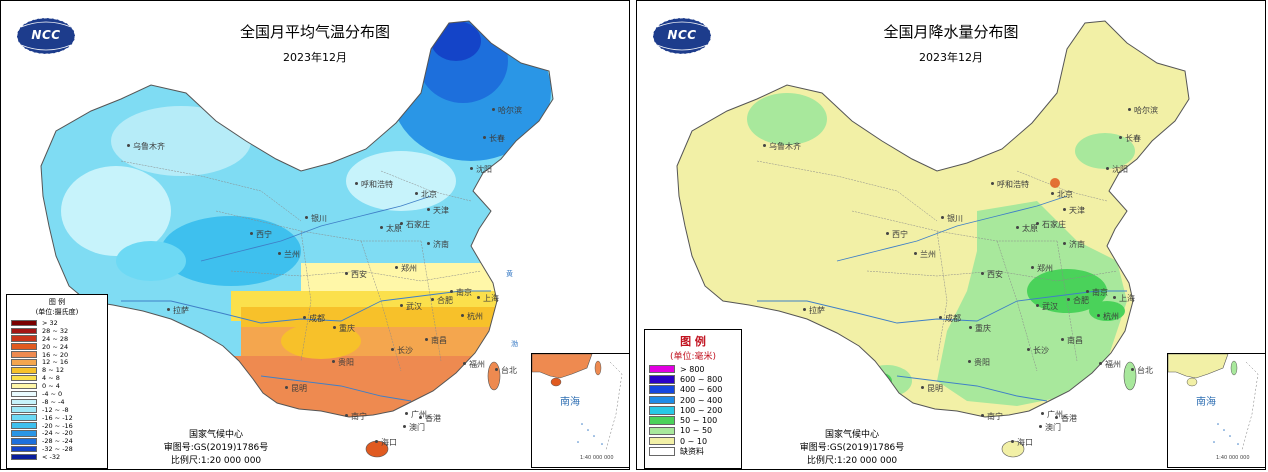 The image size is (1268, 472). What do you see at coordinates (317, 318) in the screenshot?
I see `city-label: 成都` at bounding box center [317, 318].